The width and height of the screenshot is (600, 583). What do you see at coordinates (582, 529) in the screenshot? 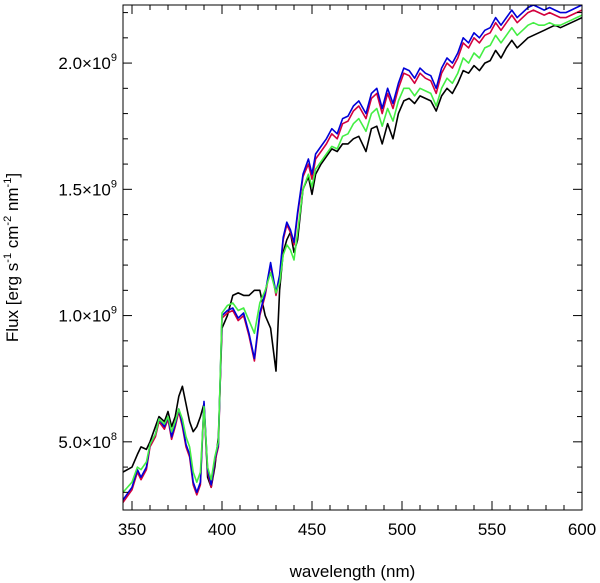
I see `x-tick-label: 600` at bounding box center [582, 529].